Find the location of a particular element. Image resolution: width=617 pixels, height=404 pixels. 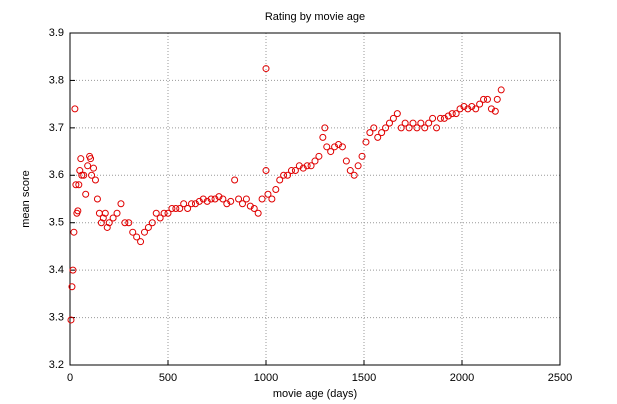

x-tick-label: 1000 is located at coordinates (266, 378).